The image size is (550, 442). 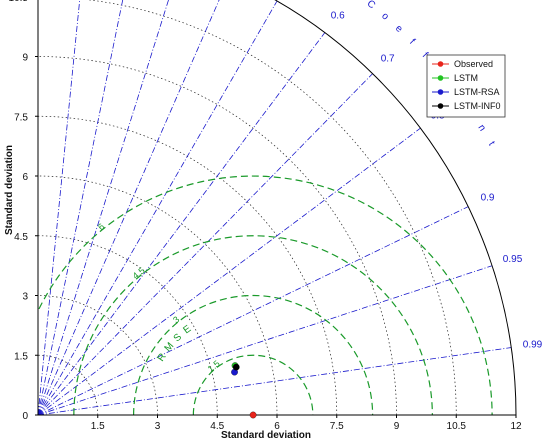 I want to click on data-points, so click(x=244, y=390).